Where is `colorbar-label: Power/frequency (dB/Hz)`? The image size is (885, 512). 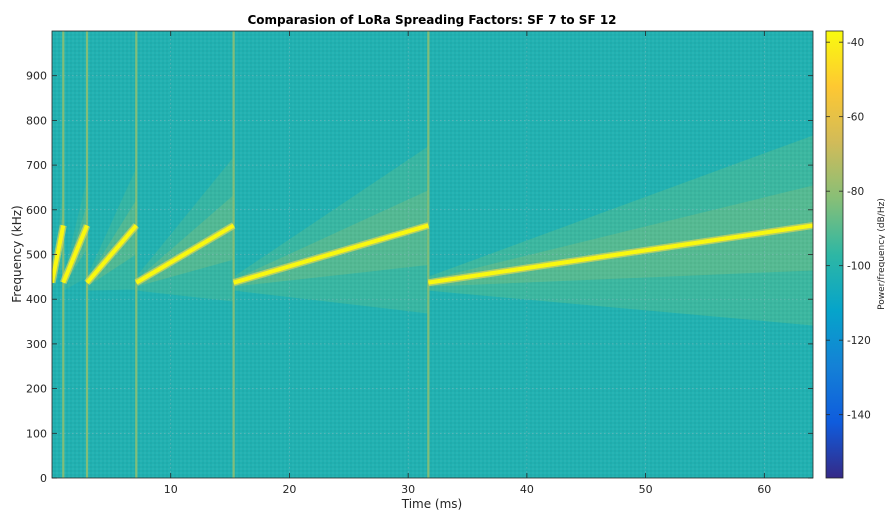
colorbar-label: Power/frequency (dB/Hz) is located at coordinates (881, 254).